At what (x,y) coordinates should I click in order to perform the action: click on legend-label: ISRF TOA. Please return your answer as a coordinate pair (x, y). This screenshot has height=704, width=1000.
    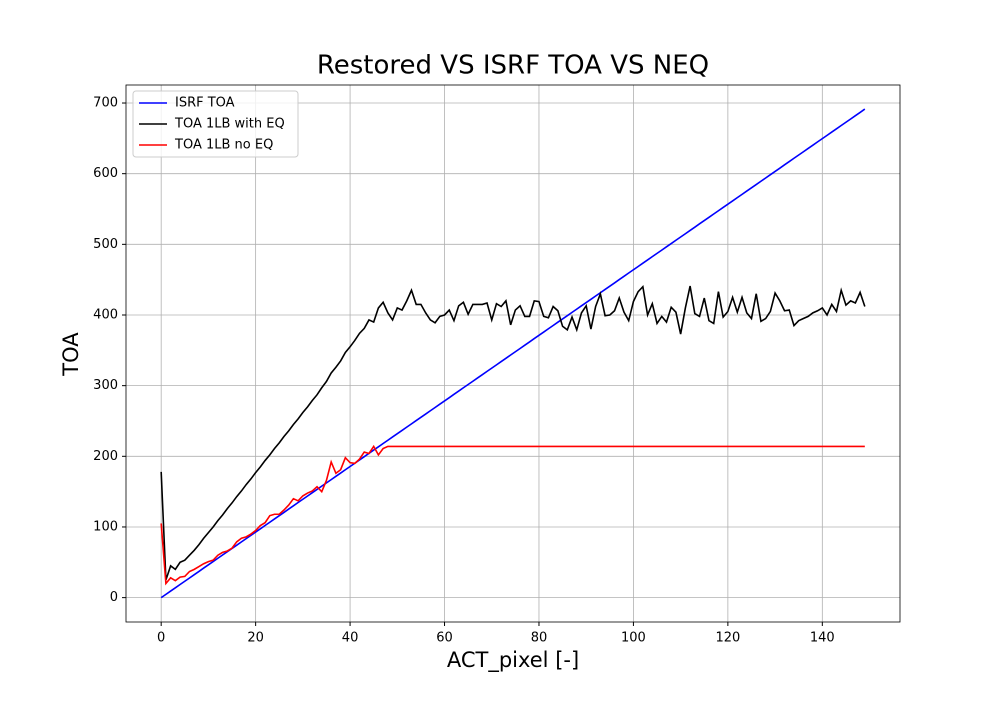
    Looking at the image, I should click on (205, 103).